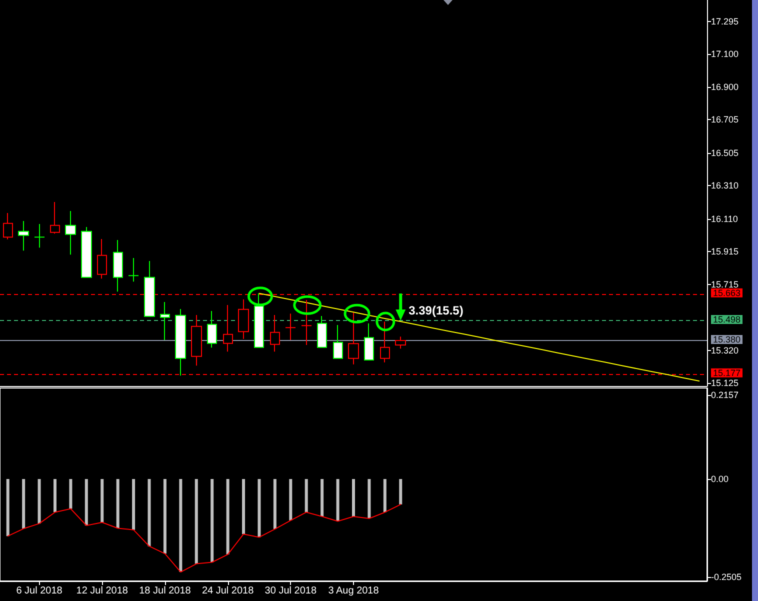  What do you see at coordinates (725, 119) in the screenshot?
I see `y-tick-label: 16.705` at bounding box center [725, 119].